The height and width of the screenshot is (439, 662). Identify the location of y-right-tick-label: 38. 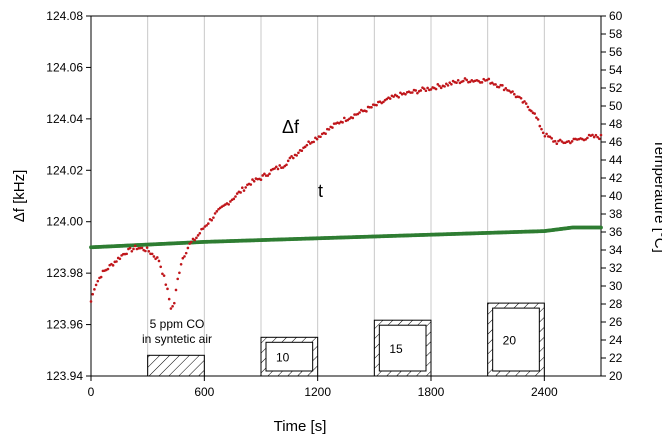
(616, 214).